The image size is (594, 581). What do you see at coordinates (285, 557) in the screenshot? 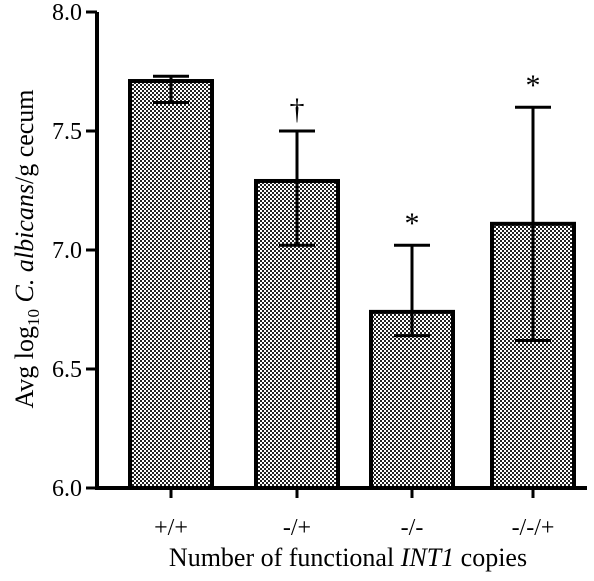
I see `x-axis-title-part: Number of functional` at bounding box center [285, 557].